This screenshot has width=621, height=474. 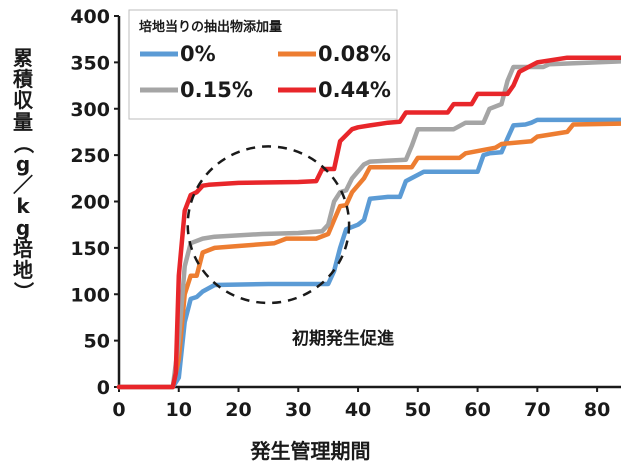 What do you see at coordinates (23, 248) in the screenshot?
I see `y-axis-label-char: 培` at bounding box center [23, 248].